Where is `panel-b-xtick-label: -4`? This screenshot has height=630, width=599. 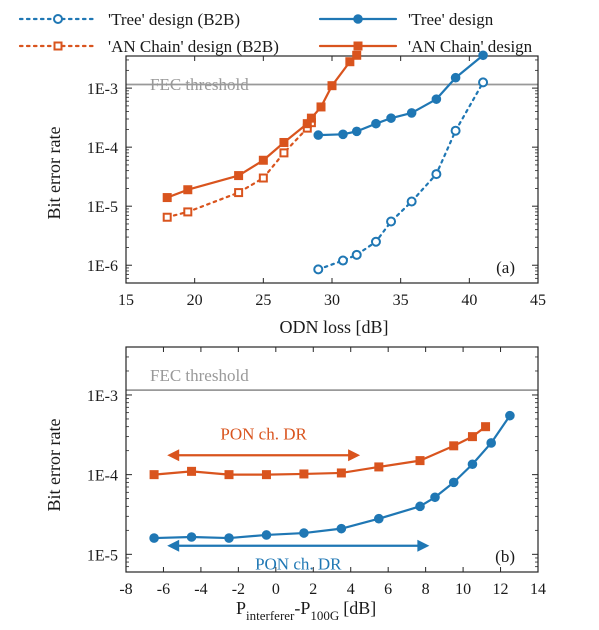 panel-b-xtick-label: -4 is located at coordinates (200, 589).